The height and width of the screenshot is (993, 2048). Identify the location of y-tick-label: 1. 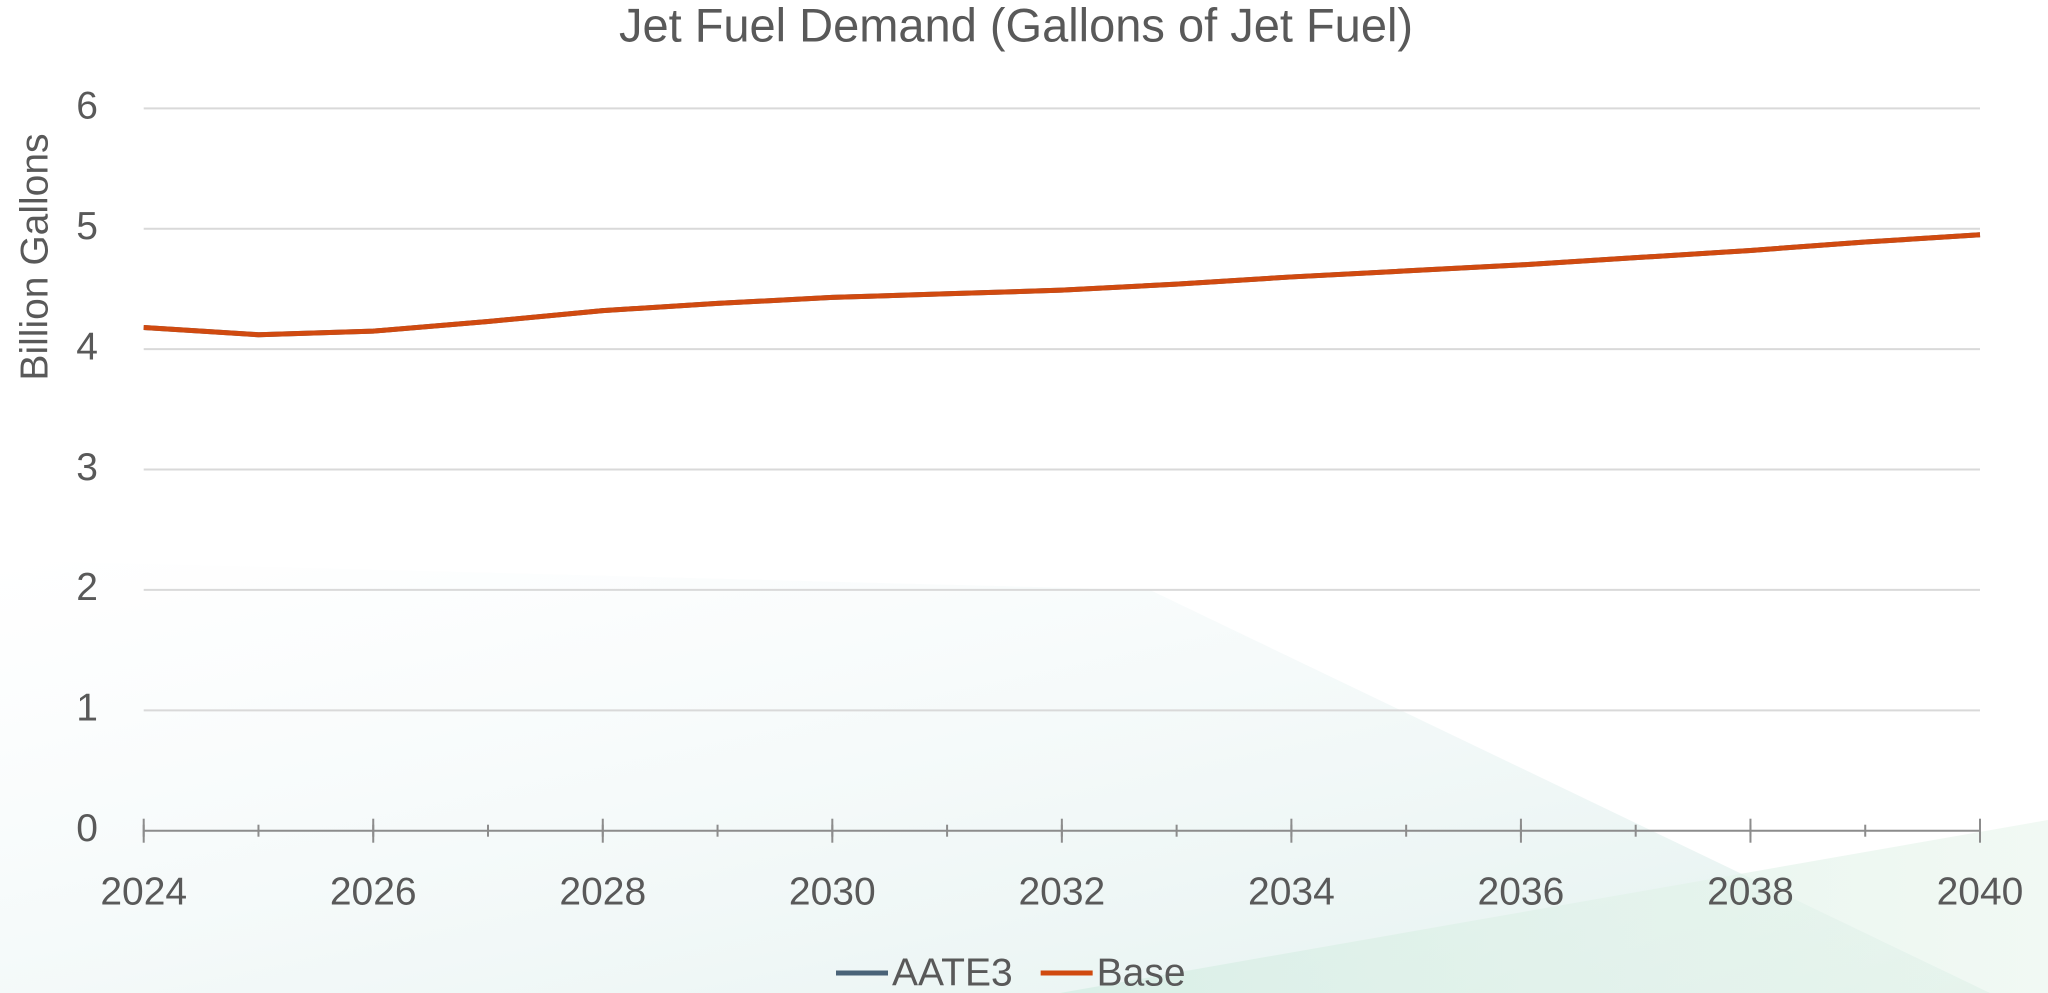
(87, 708).